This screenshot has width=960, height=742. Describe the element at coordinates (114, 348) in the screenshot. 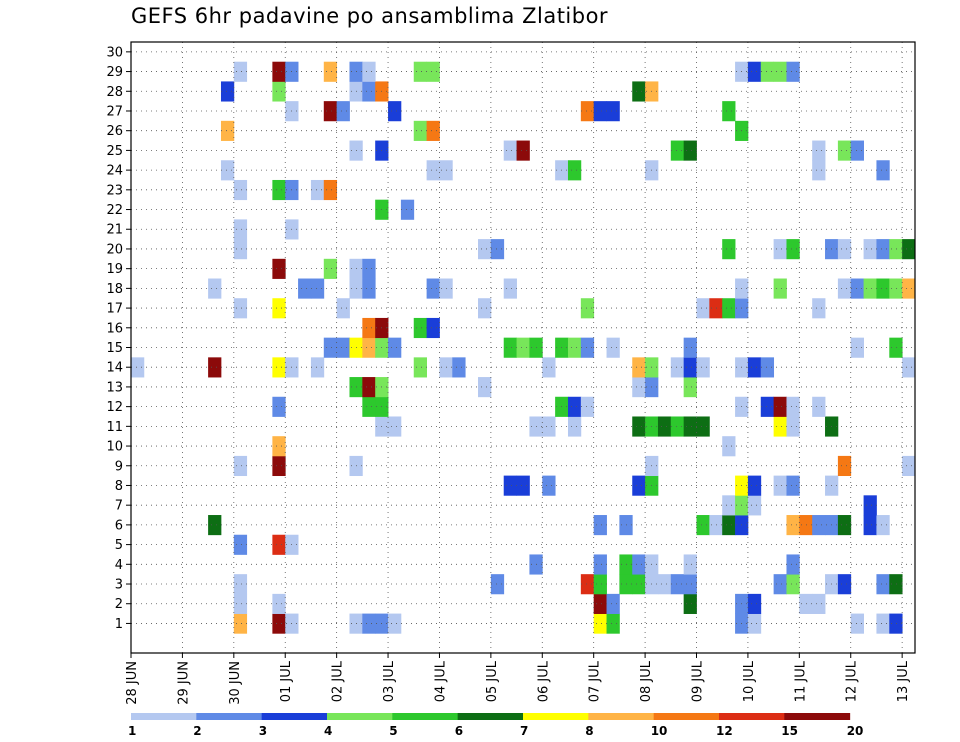

I see `y-tick-label: 15` at that location.